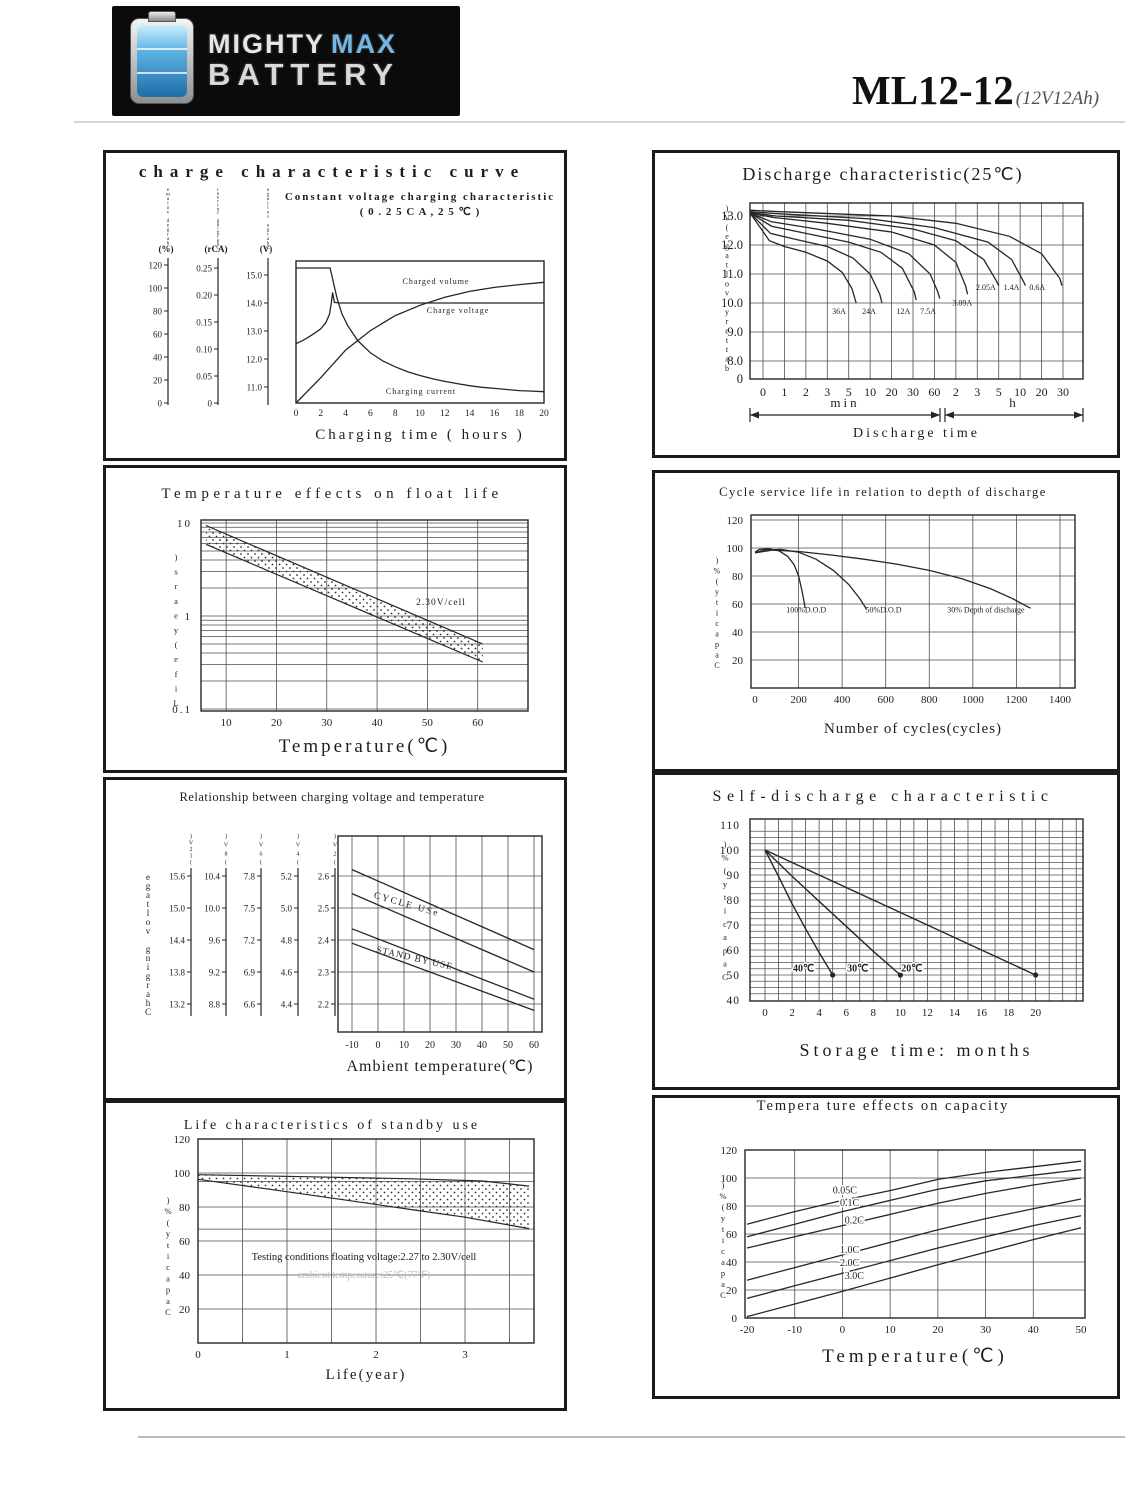 This screenshot has height=1500, width=1145. What do you see at coordinates (261, 849) in the screenshot?
I see `volt_temp-axis2-name: ) V 6 (` at bounding box center [261, 849].